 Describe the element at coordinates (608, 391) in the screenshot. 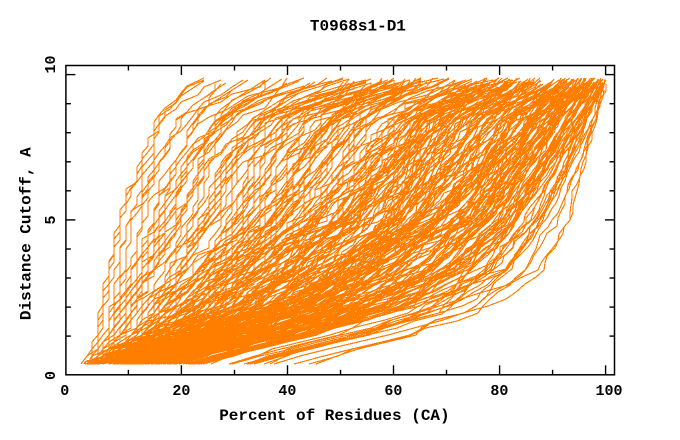

I see `svg-text: 100` at that location.